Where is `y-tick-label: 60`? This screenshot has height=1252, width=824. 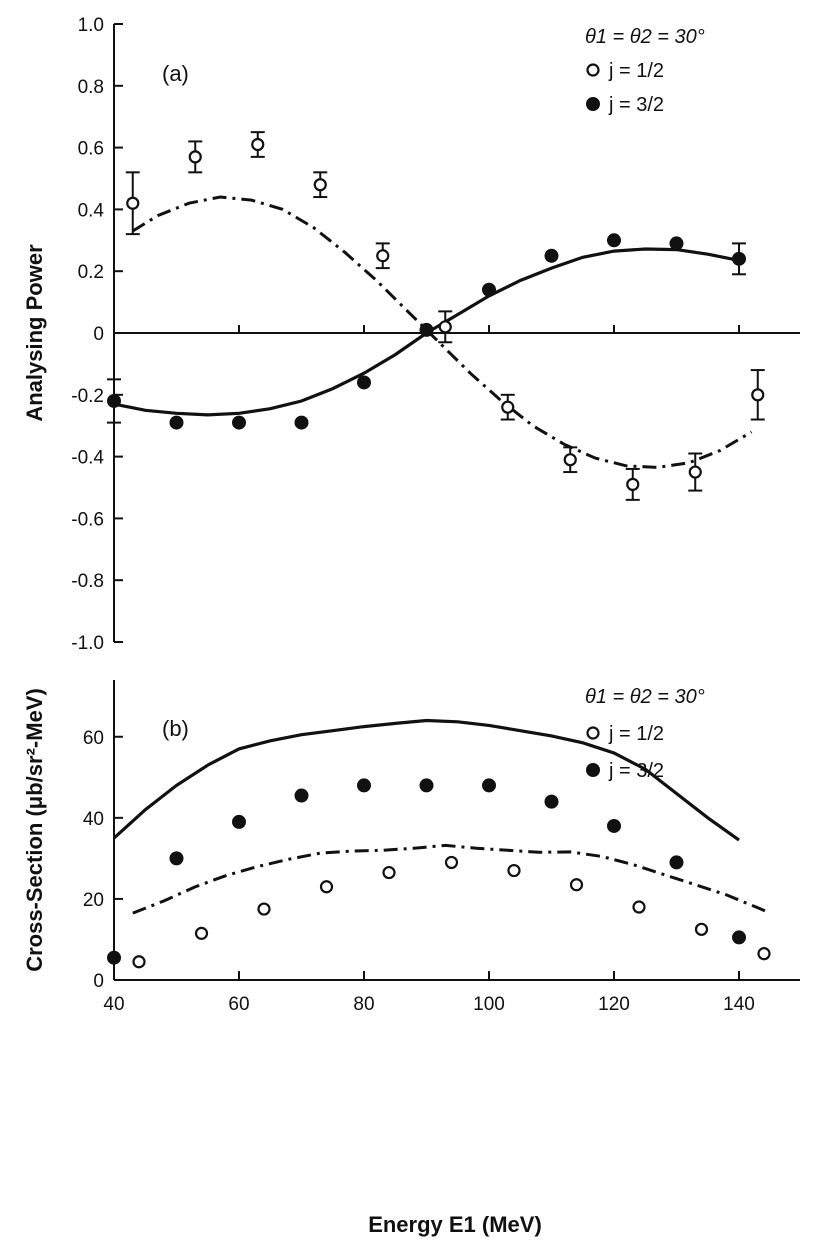 y-tick-label: 60 is located at coordinates (93, 738).